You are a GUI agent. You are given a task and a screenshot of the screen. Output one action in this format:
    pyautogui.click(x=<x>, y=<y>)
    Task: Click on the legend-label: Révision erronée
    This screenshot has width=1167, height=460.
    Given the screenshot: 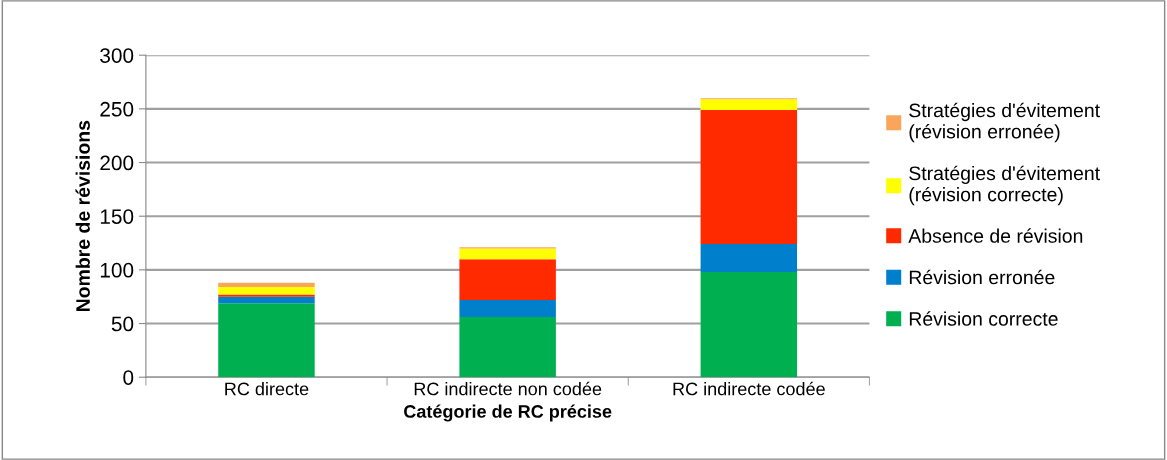 What is the action you would take?
    pyautogui.click(x=982, y=277)
    